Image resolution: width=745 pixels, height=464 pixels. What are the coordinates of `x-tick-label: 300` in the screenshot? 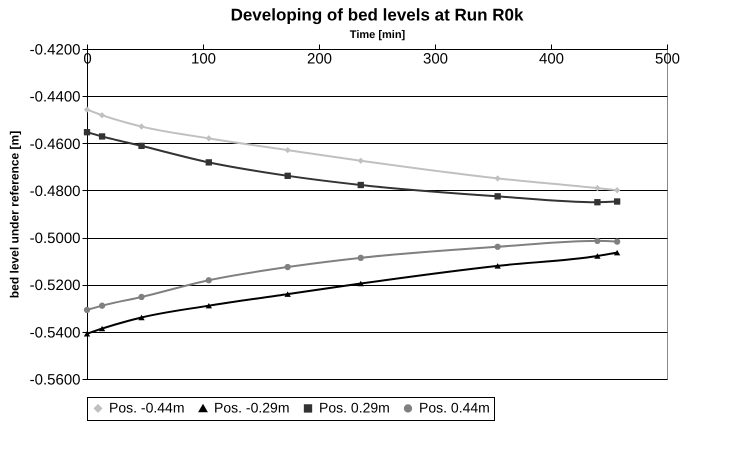 It's located at (435, 59).